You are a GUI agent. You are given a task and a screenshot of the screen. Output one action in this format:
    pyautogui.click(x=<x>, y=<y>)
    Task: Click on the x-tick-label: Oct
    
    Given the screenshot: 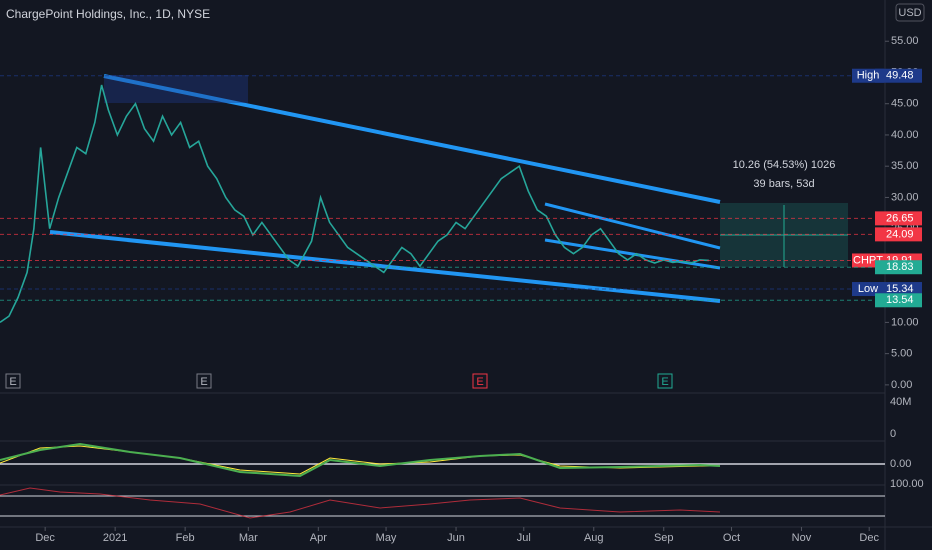 What is the action you would take?
    pyautogui.click(x=731, y=538)
    